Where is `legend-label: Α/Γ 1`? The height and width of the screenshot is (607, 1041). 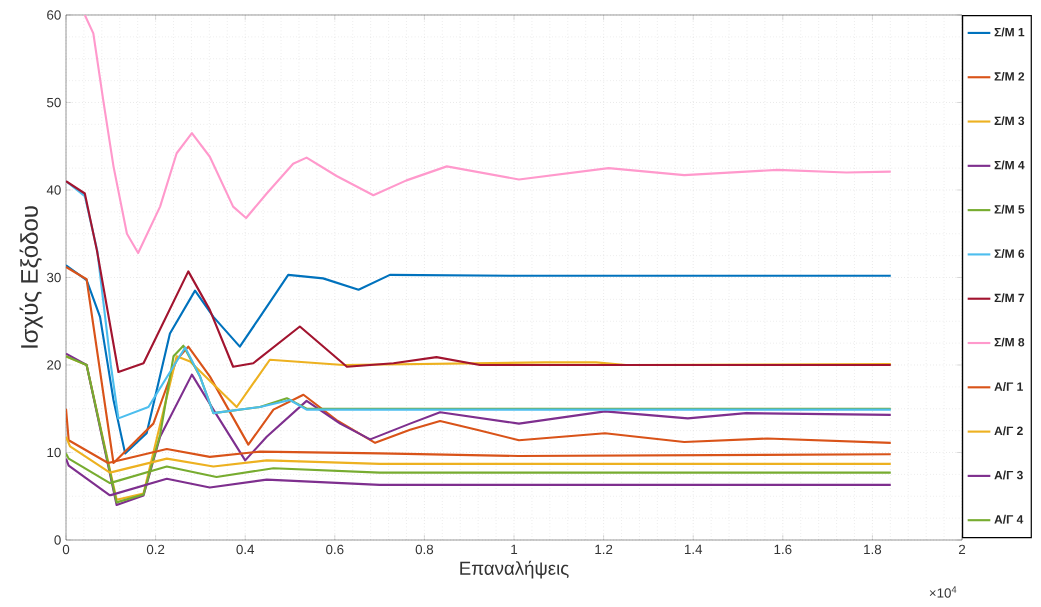 legend-label: Α/Γ 1 is located at coordinates (1008, 386).